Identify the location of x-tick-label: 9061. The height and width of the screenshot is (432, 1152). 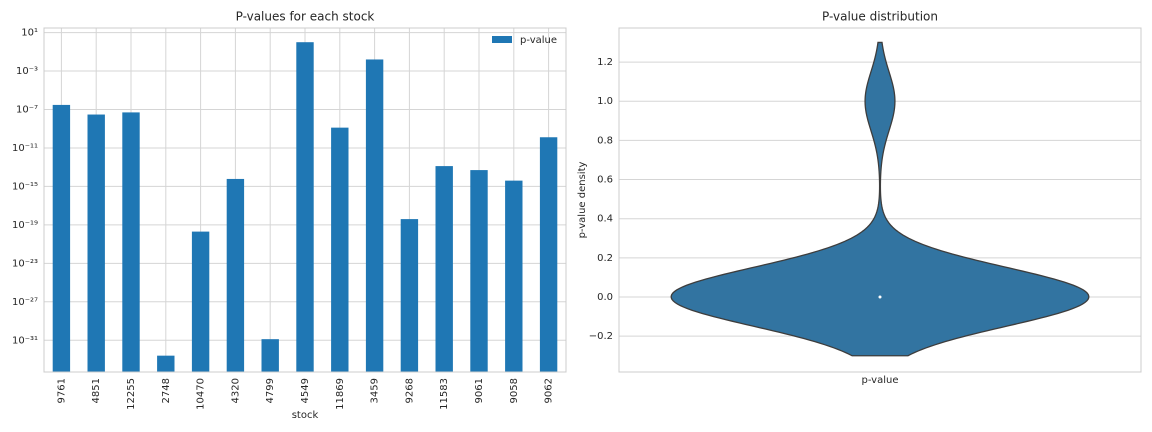
(479, 390).